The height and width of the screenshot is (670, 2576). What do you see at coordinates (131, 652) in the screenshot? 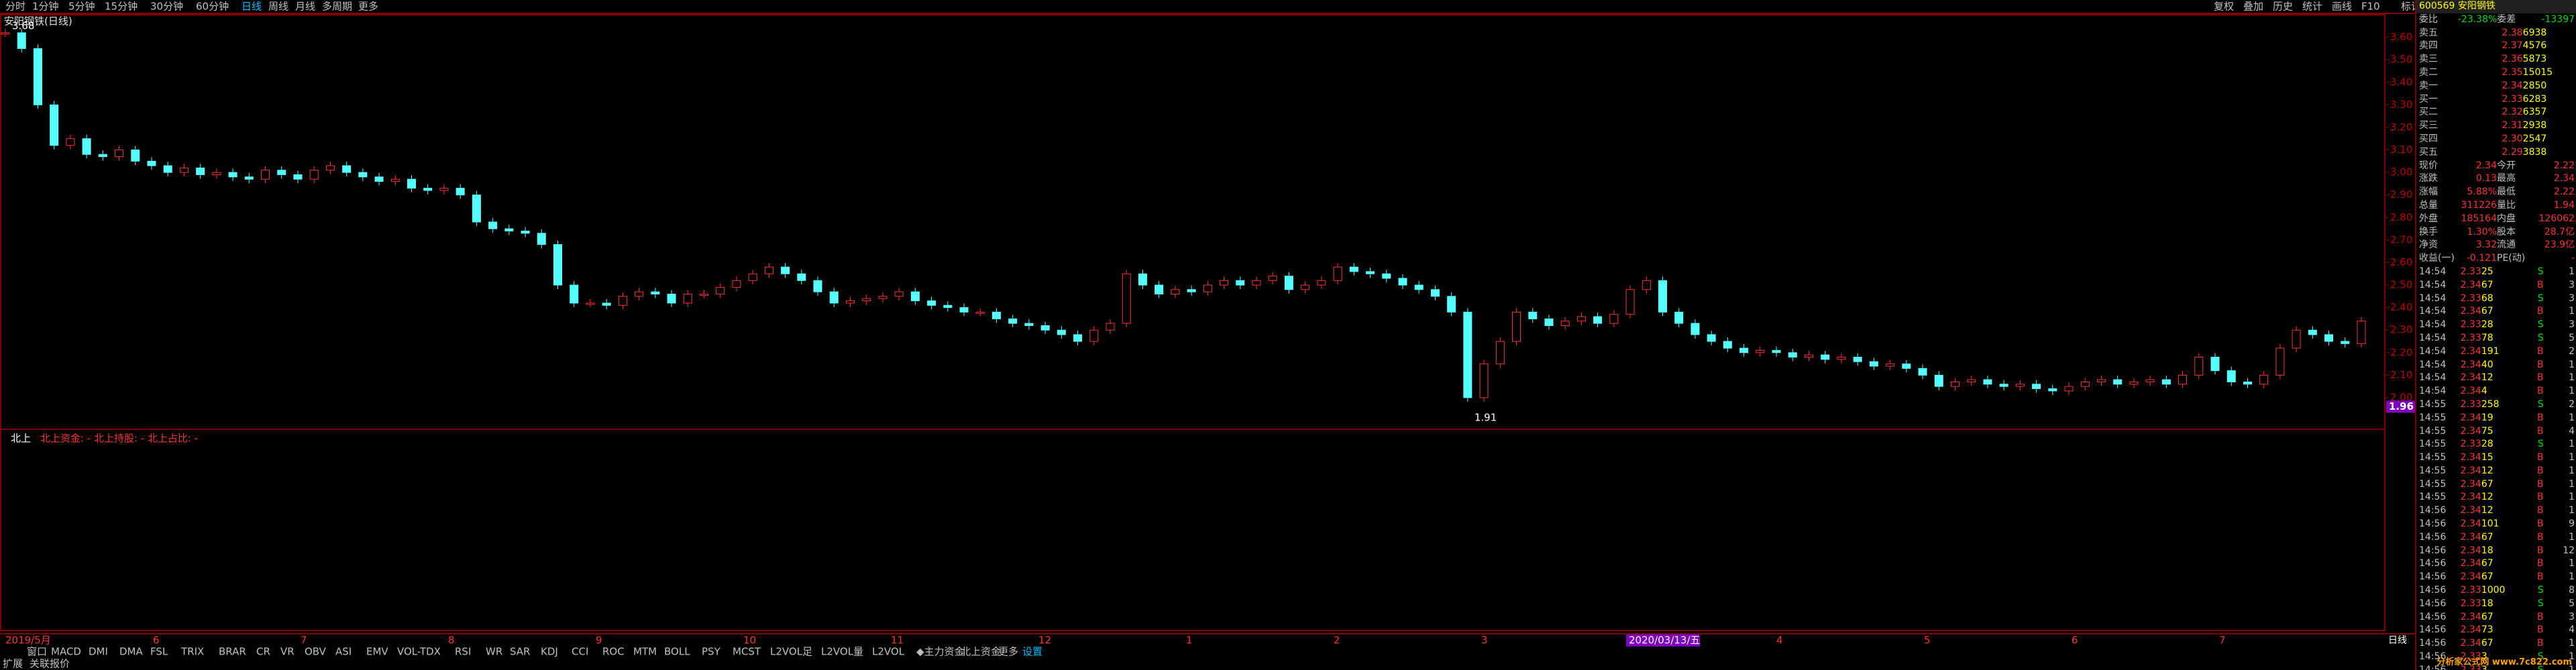
I see `indicator-tab: DMA` at bounding box center [131, 652].